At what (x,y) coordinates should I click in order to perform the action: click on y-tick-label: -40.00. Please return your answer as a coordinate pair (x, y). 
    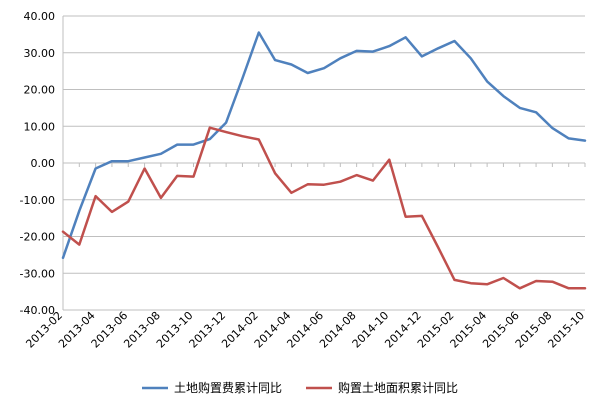
    Looking at the image, I should click on (37, 310).